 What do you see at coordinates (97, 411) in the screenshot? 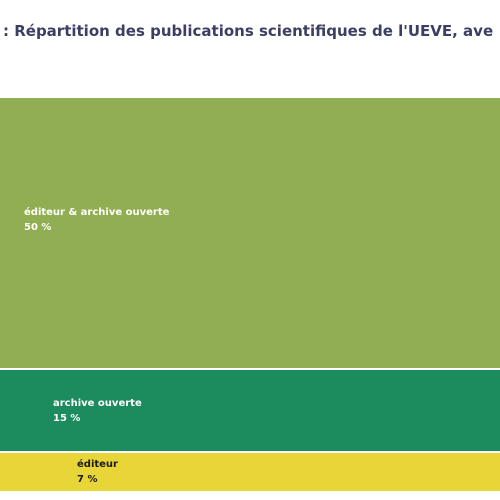
I see `segment-label: archive ouverte 15 %` at bounding box center [97, 411].